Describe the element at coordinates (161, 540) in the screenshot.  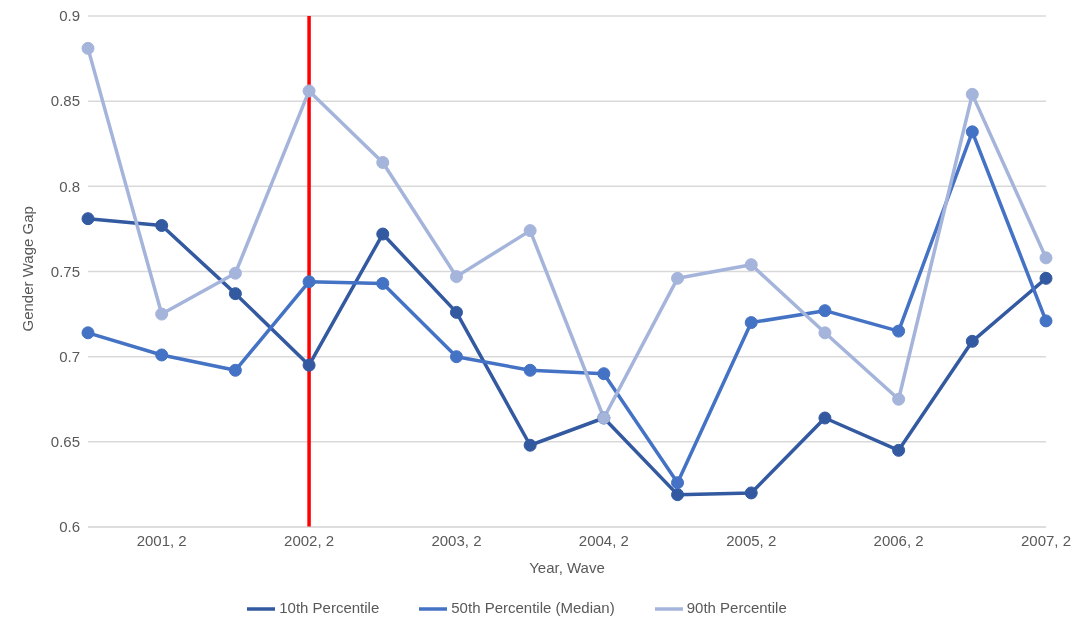
I see `x-tick-label: 2001, 2` at that location.